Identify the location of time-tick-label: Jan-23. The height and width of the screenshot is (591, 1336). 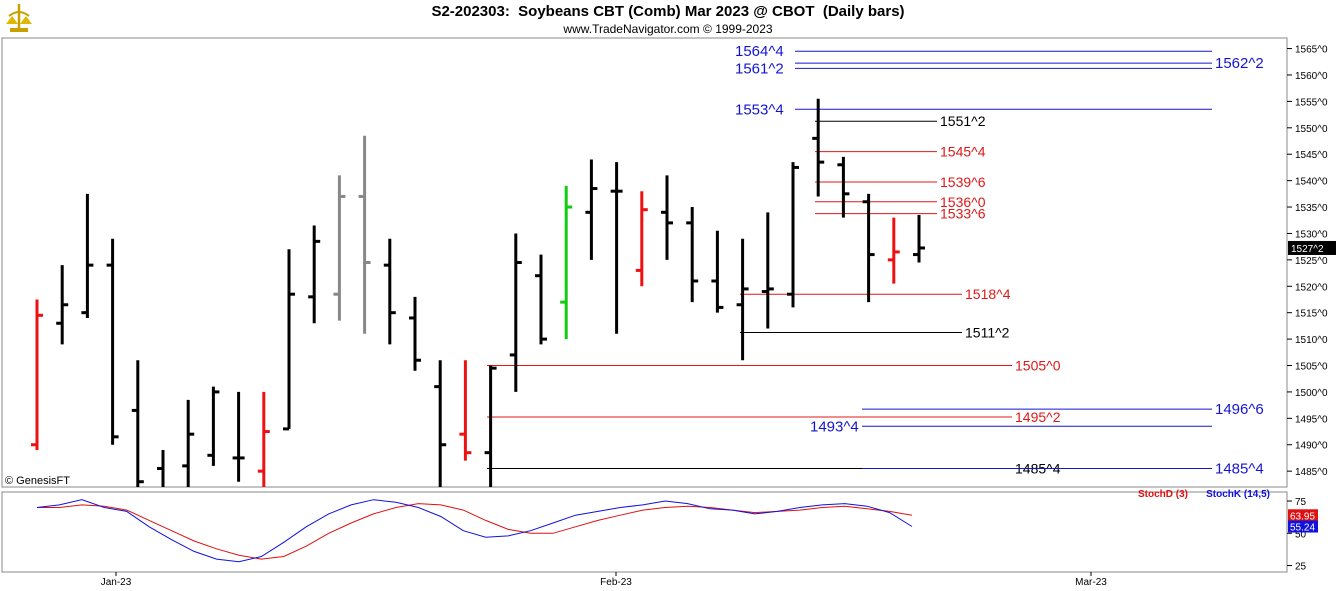
(116, 582).